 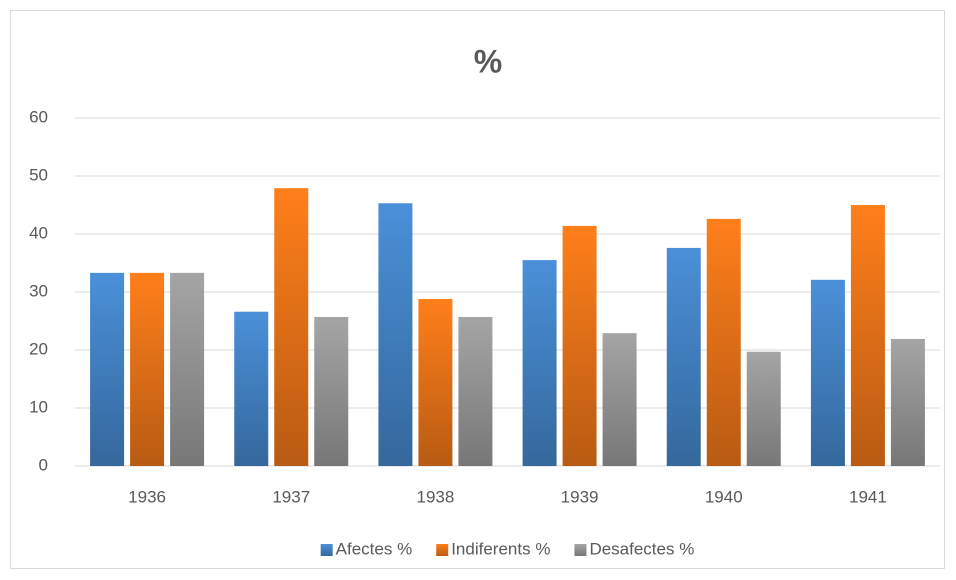 What do you see at coordinates (38, 290) in the screenshot?
I see `y-tick-label: 30` at bounding box center [38, 290].